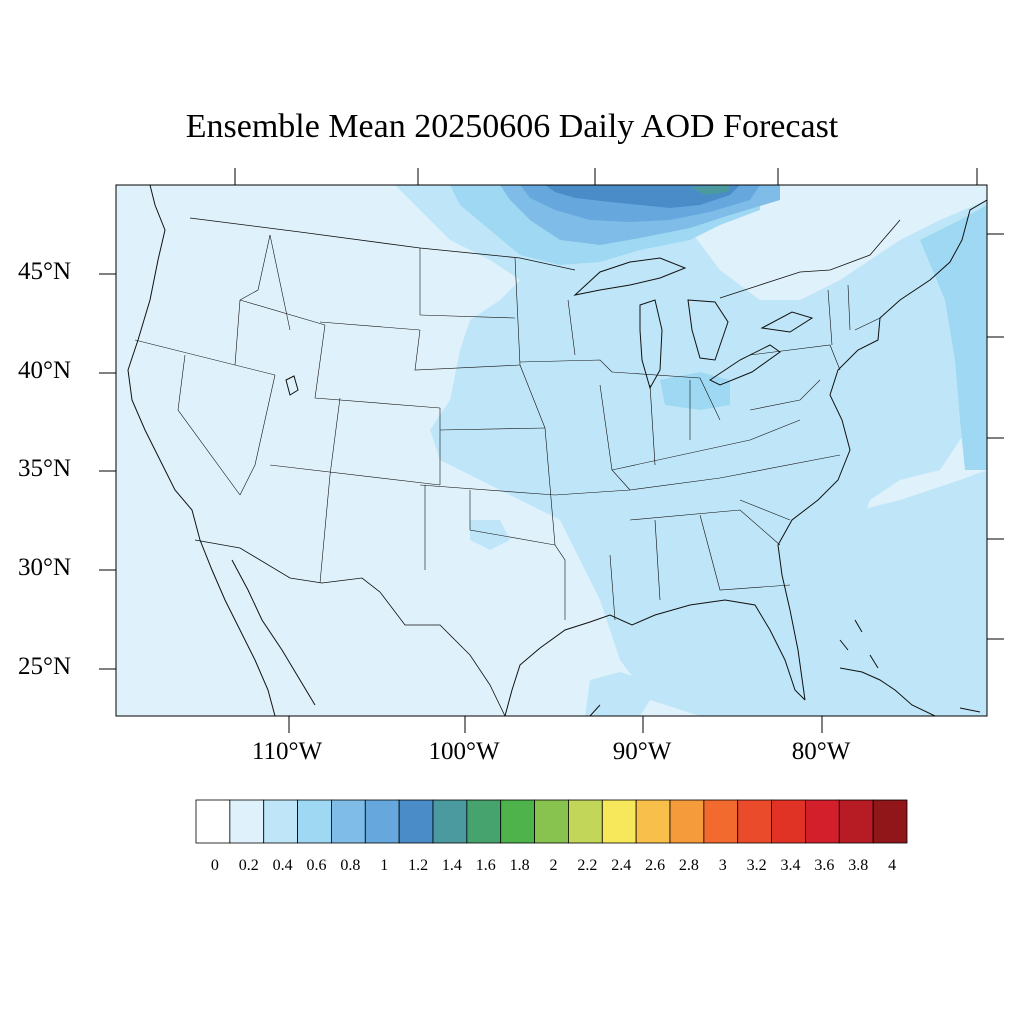  I want to click on colorbar-label: 2.6, so click(655, 865).